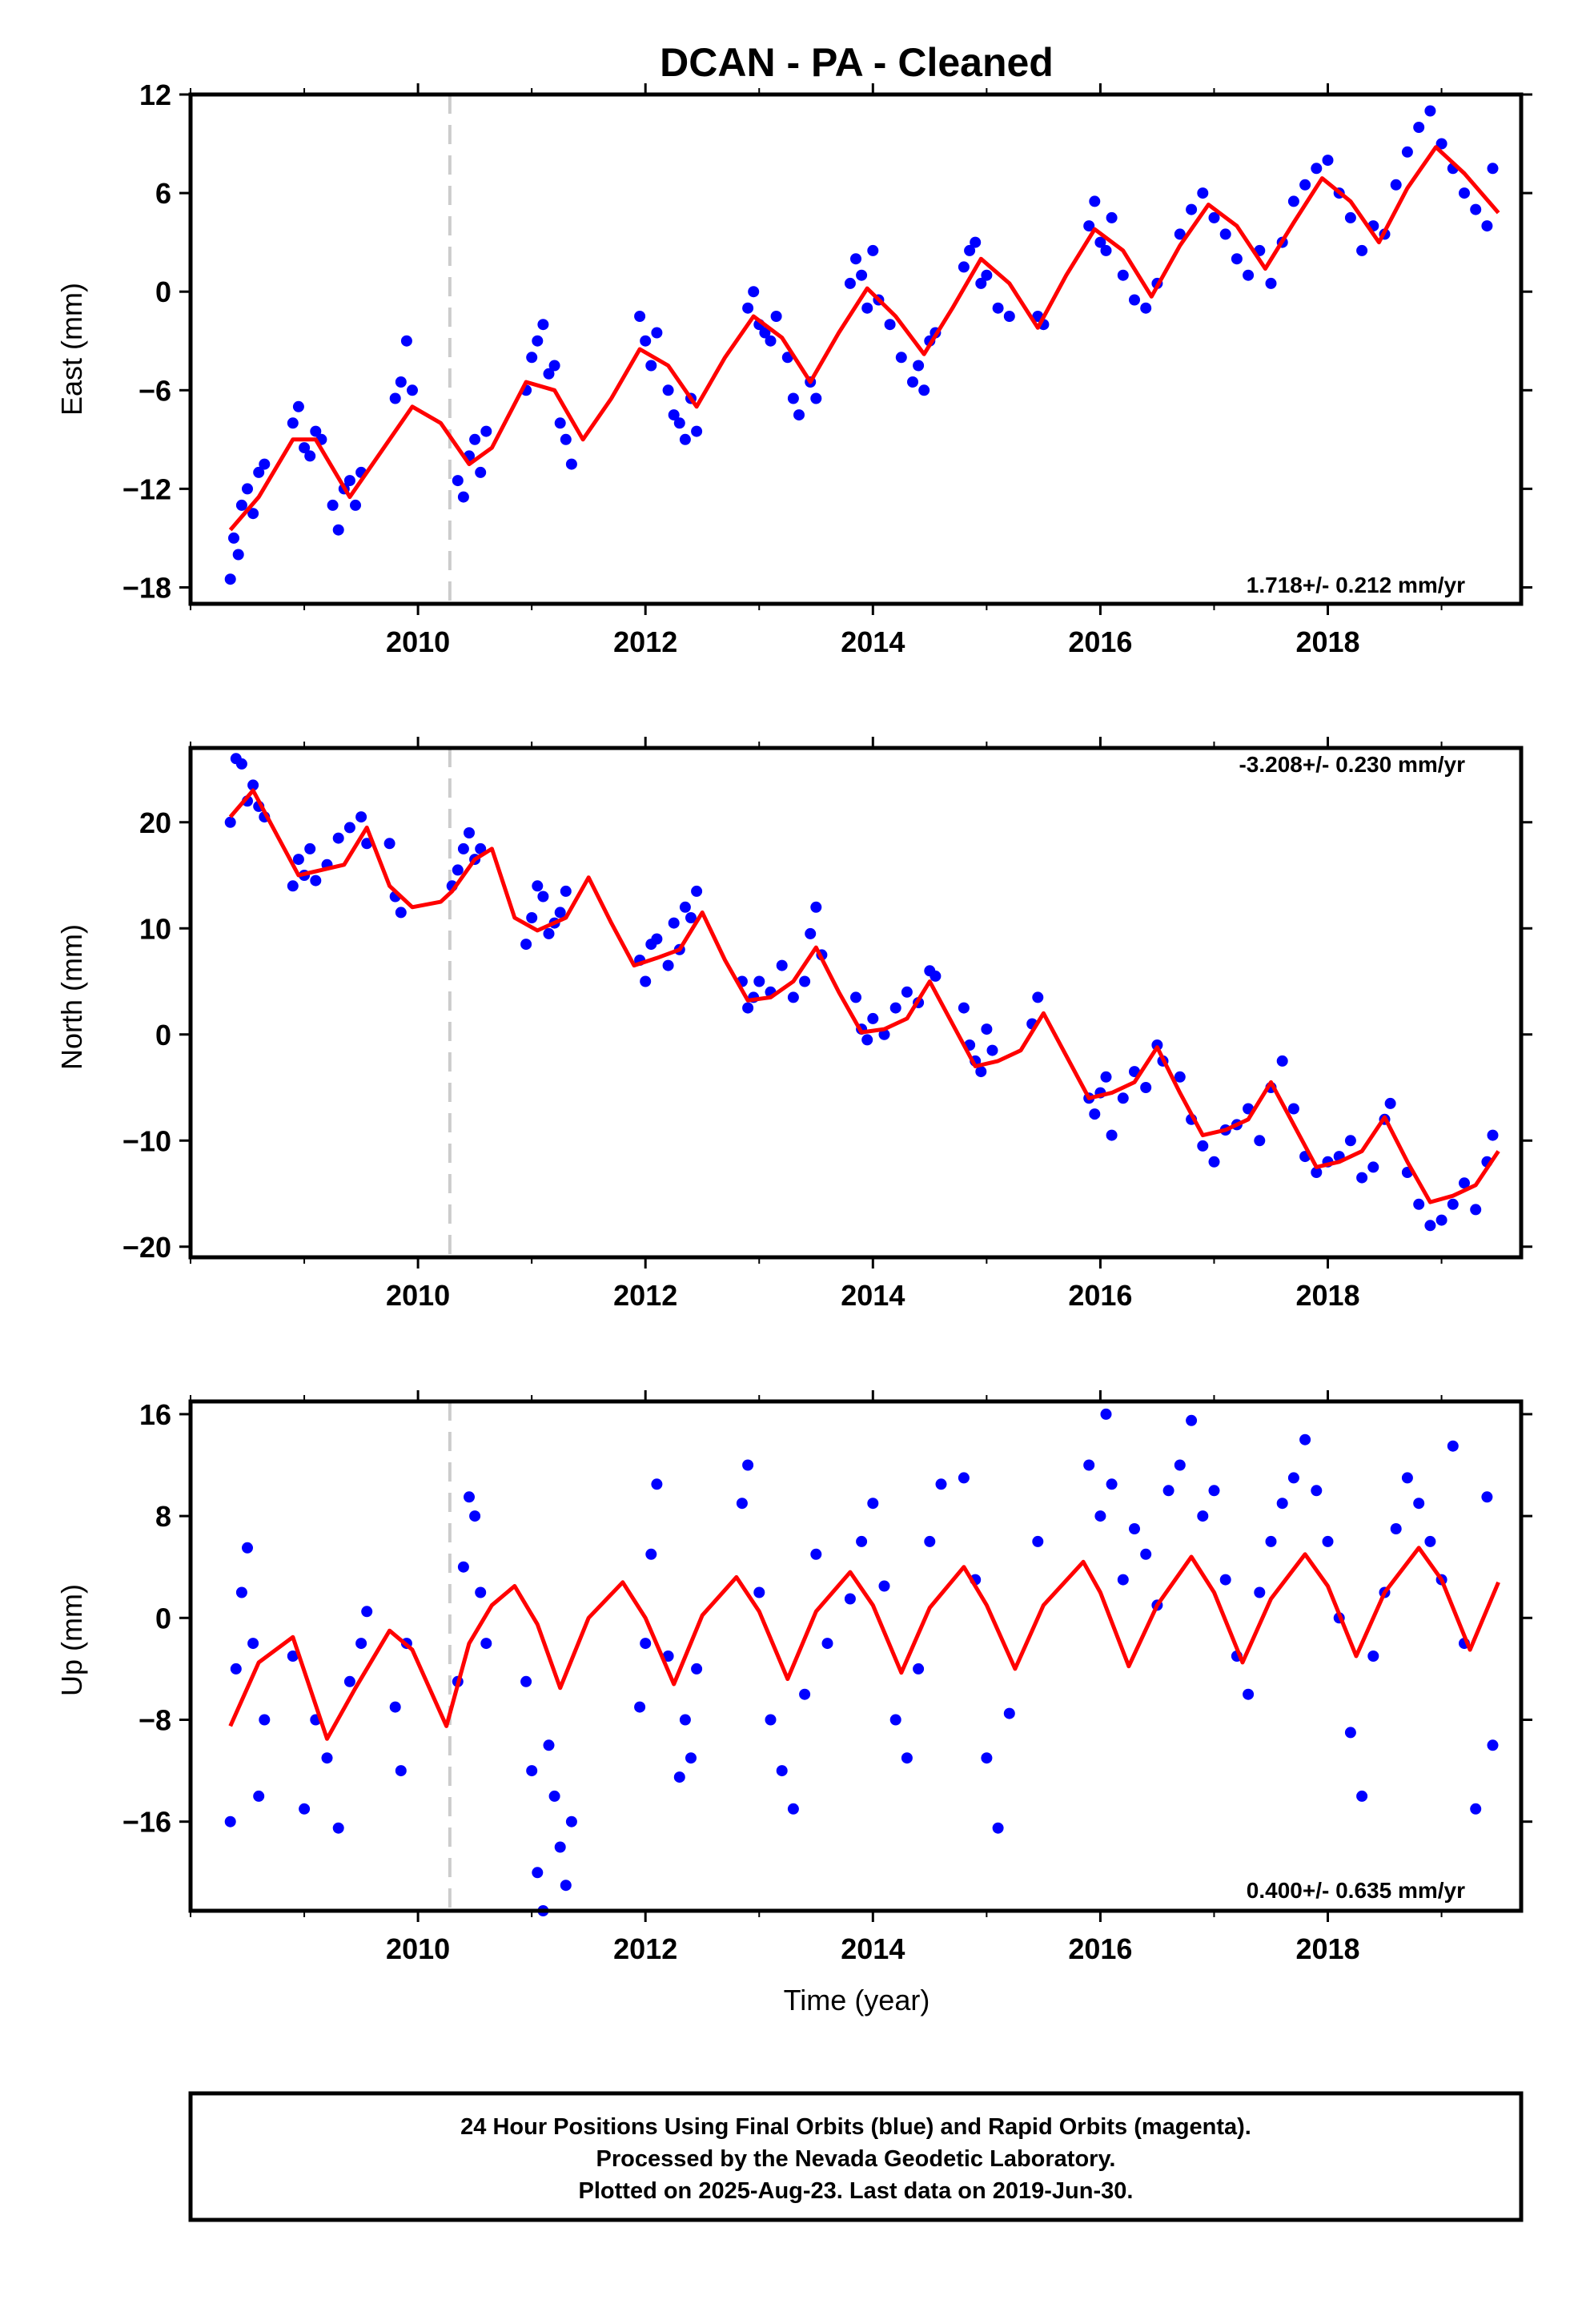 The height and width of the screenshot is (2324, 1582). What do you see at coordinates (71, 349) in the screenshot?
I see `east-ylabel: East (mm)` at bounding box center [71, 349].